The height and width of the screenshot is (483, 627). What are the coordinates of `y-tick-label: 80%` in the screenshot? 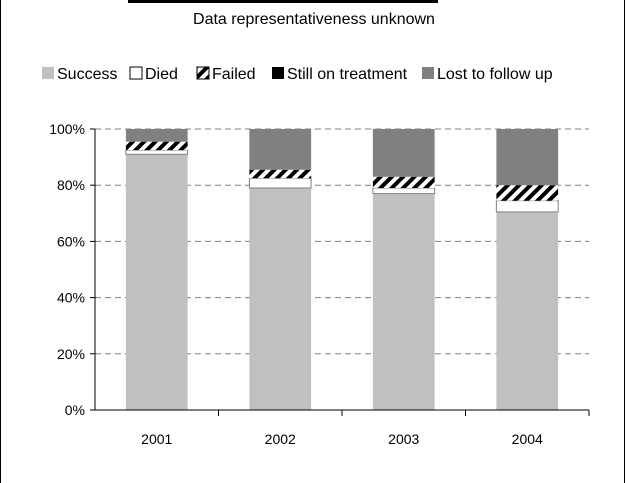 It's located at (71, 185).